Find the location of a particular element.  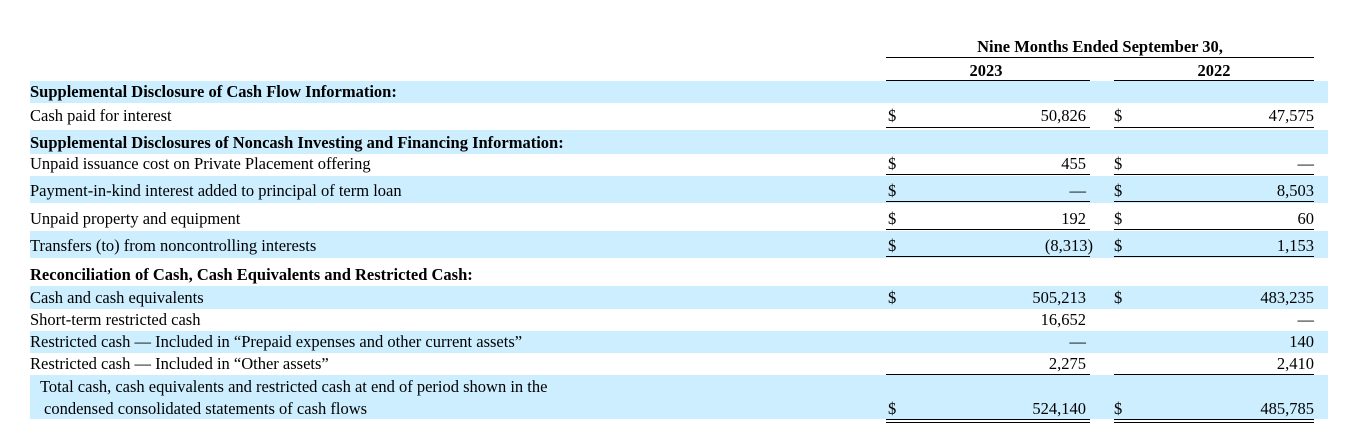

table-row-cash-paid-for-interest: Cash paid for interest $ 50,826 $ 47,575 is located at coordinates (679, 115).